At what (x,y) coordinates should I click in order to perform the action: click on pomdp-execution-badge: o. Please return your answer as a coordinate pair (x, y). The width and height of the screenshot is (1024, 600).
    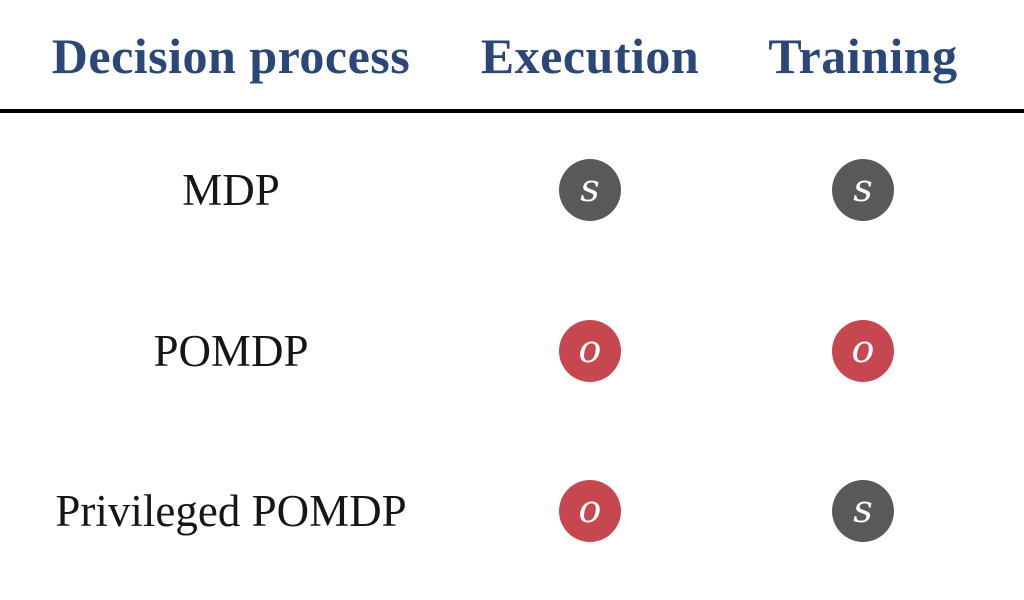
    Looking at the image, I should click on (590, 351).